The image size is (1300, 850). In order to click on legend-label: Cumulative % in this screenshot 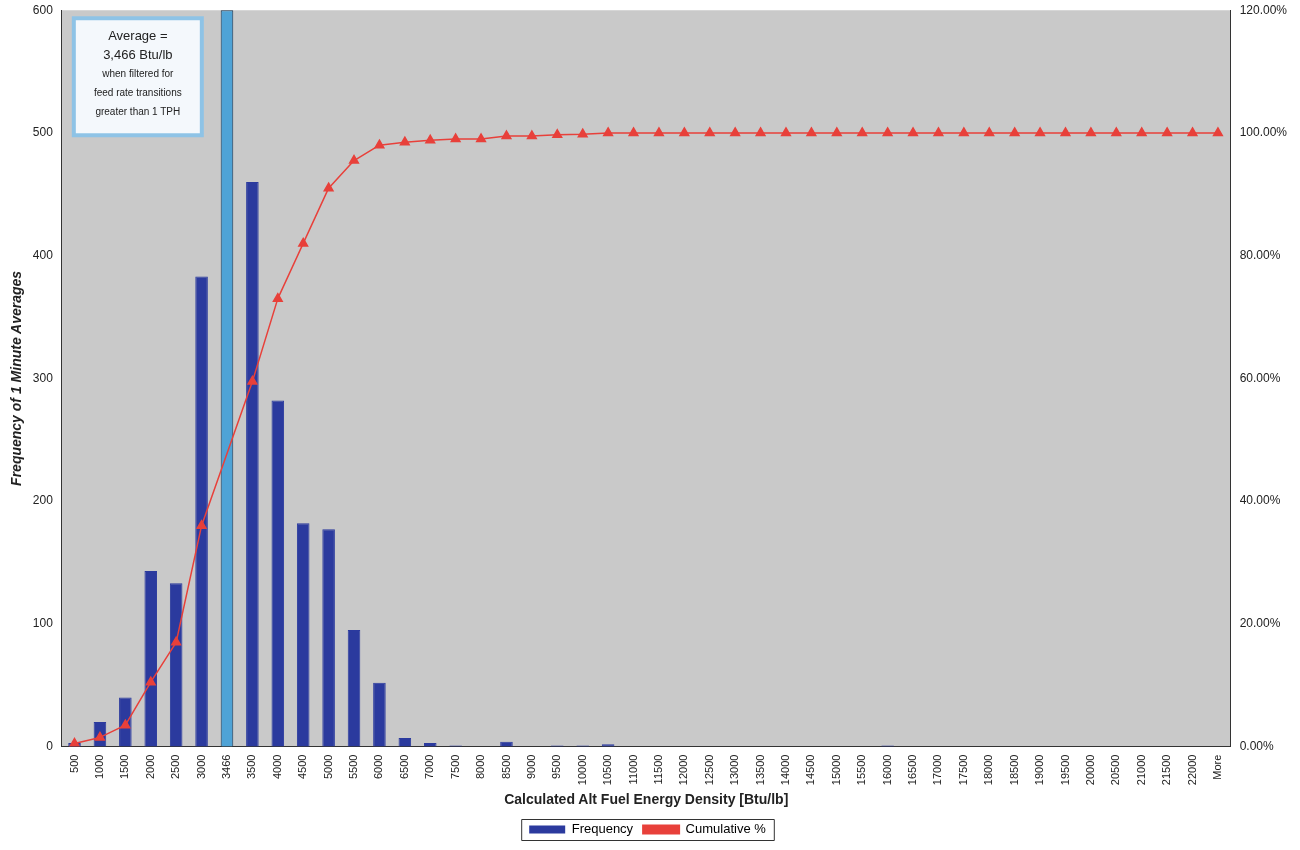, I will do `click(726, 829)`.